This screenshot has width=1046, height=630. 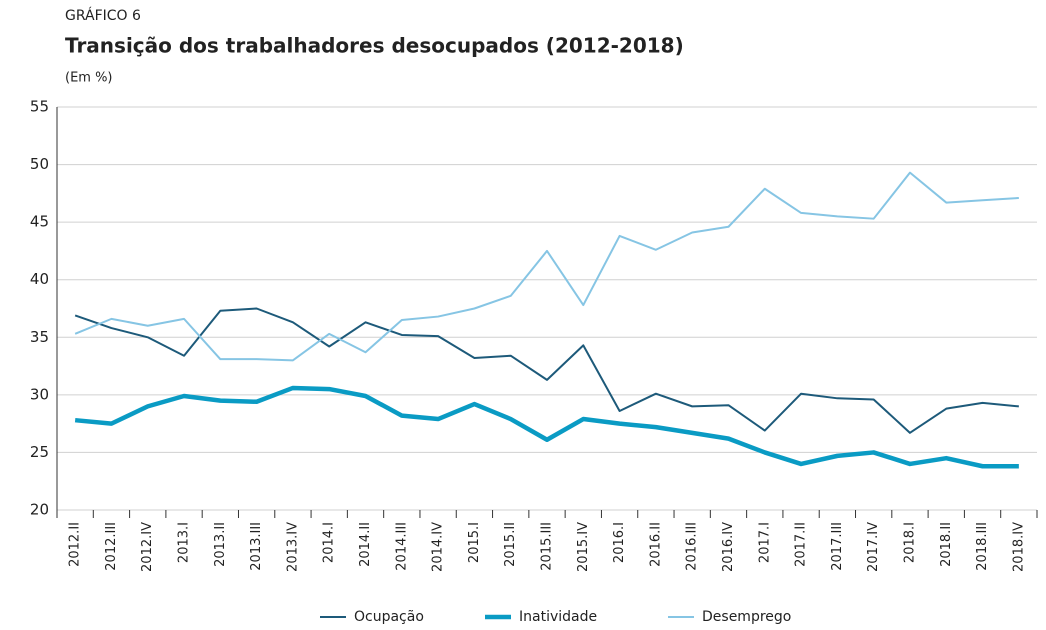 I want to click on x-tick-label: 2018.III, so click(x=982, y=546).